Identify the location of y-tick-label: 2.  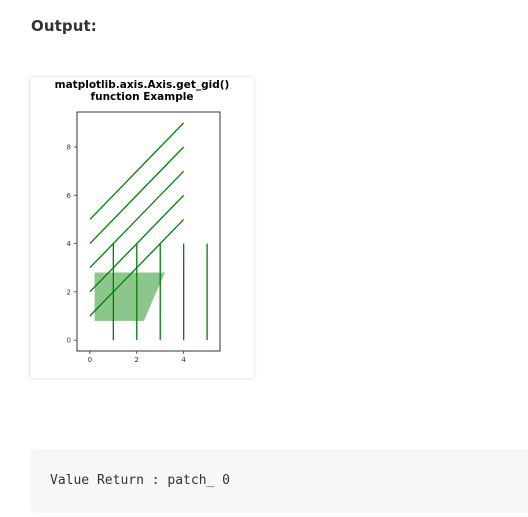
(69, 292).